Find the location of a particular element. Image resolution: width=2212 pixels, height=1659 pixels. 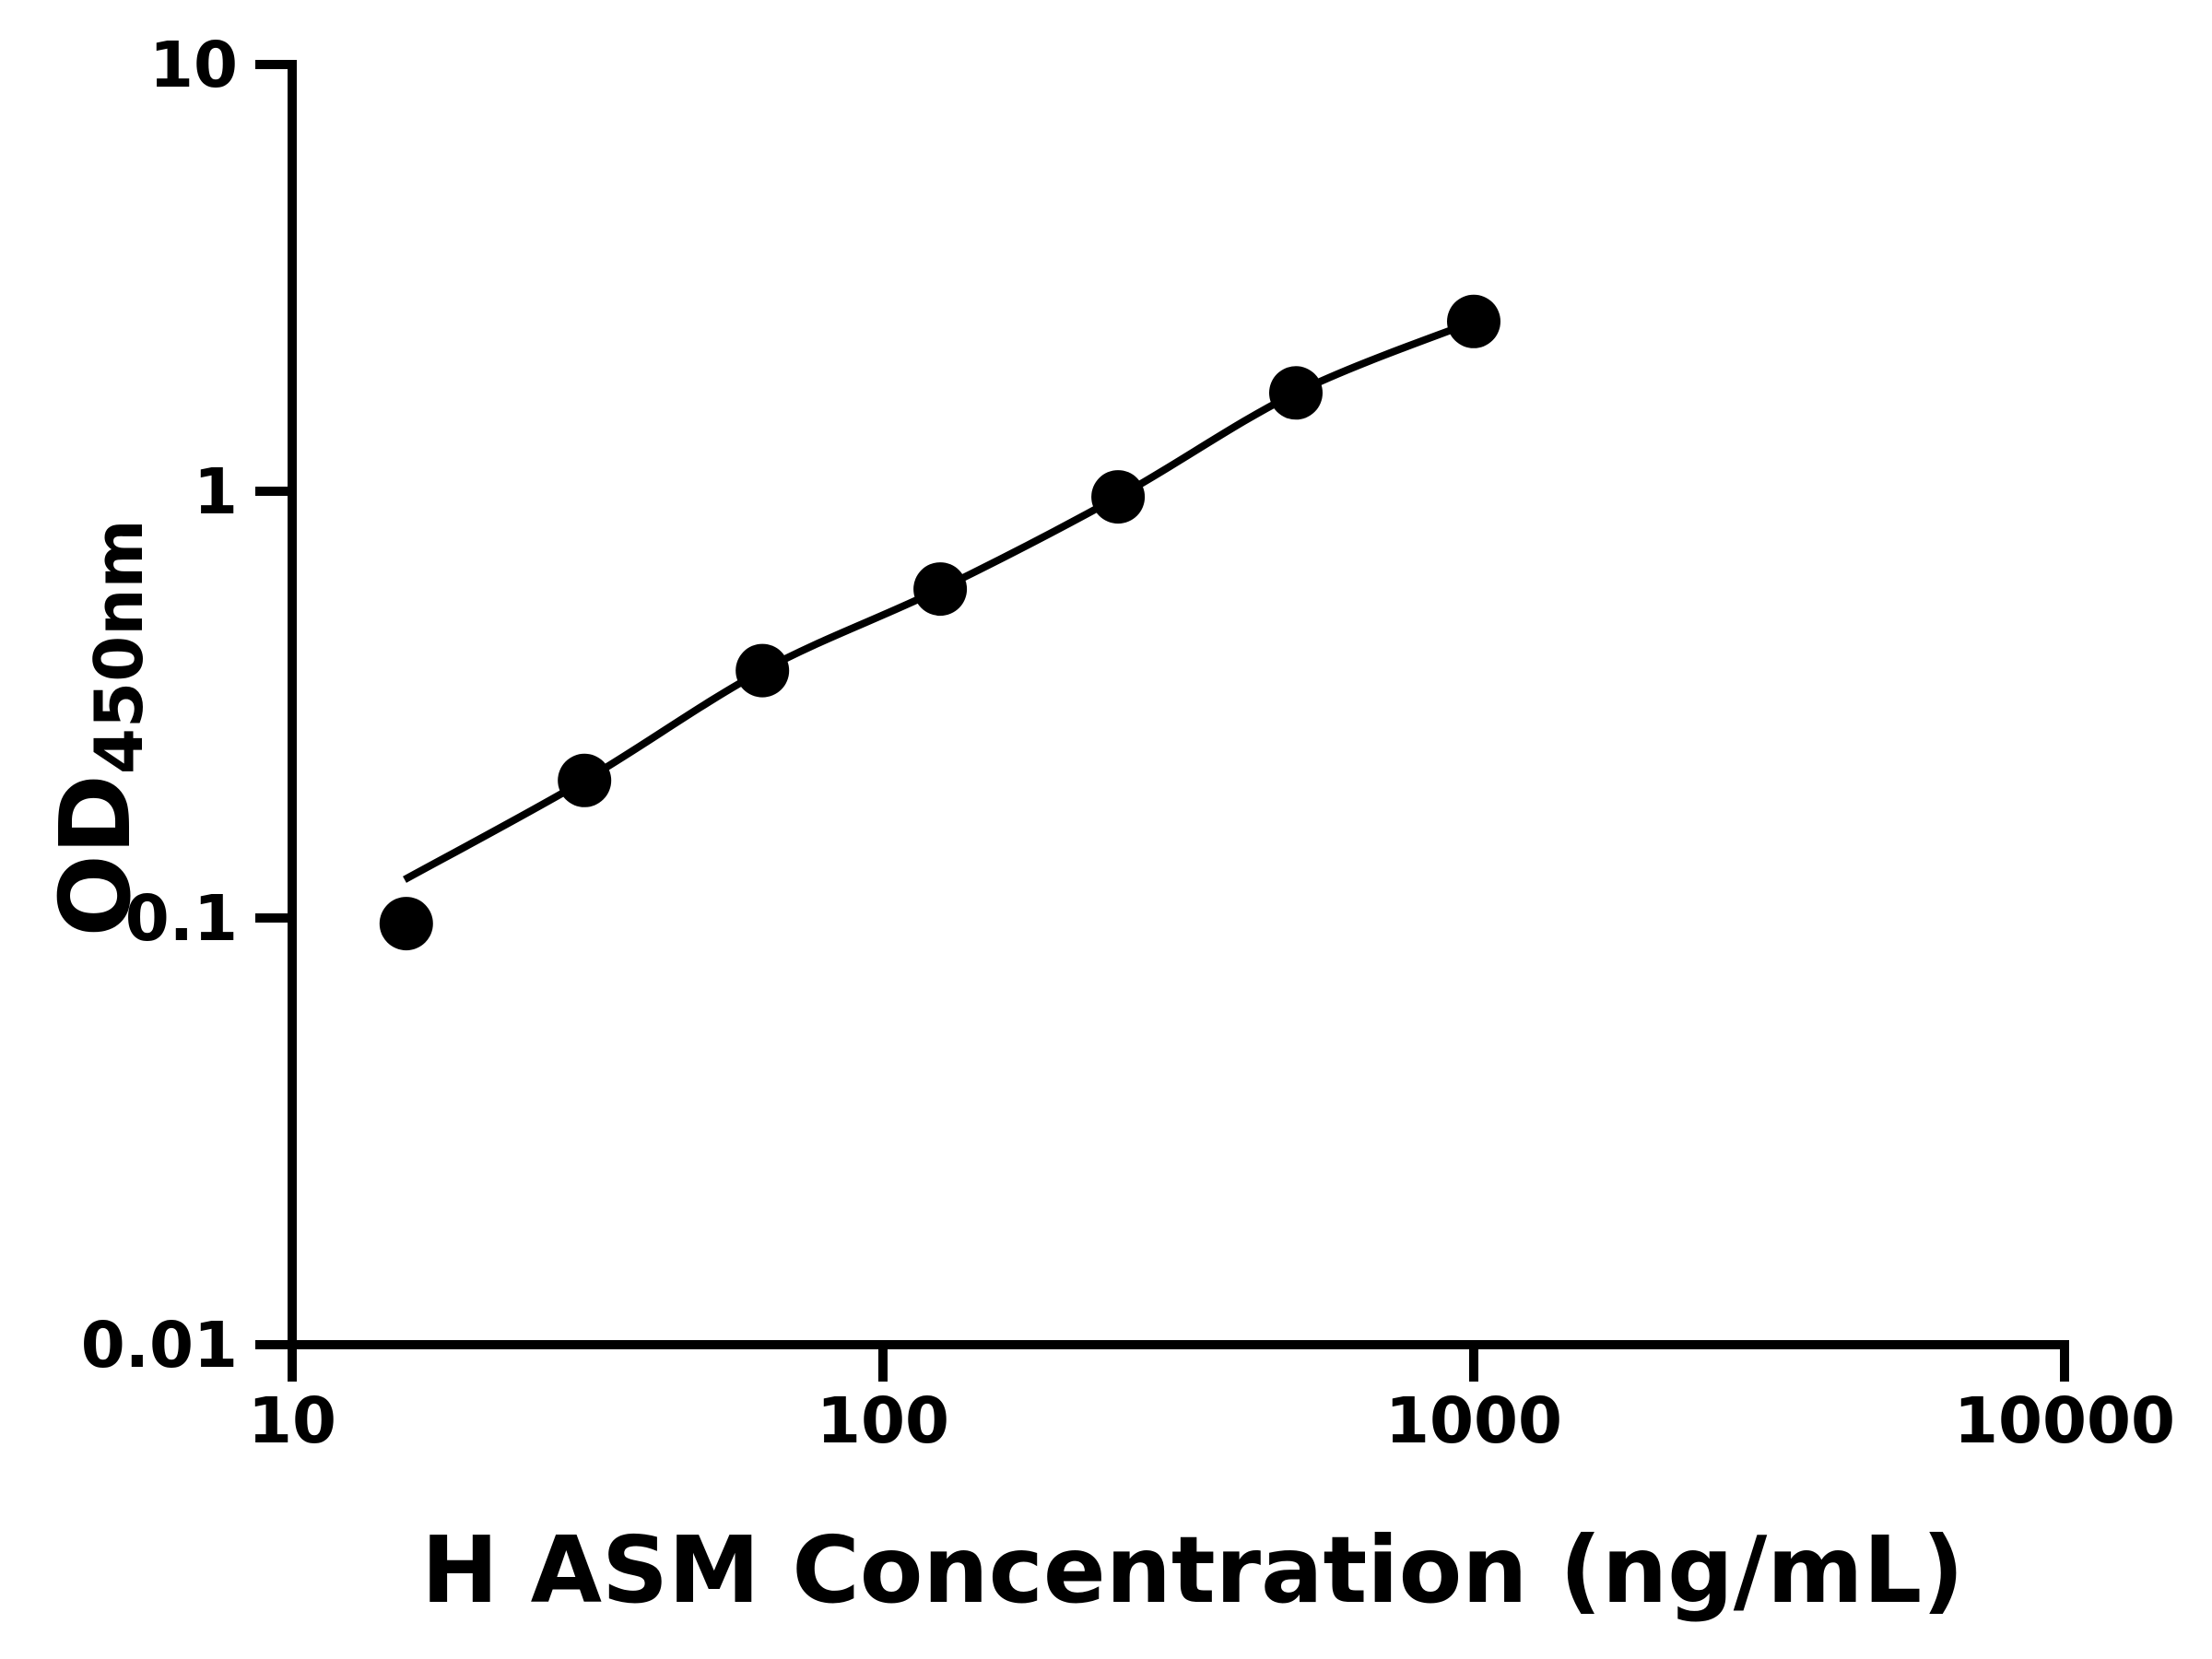

y-tick-label-0-01: 0.01 is located at coordinates (159, 1345).